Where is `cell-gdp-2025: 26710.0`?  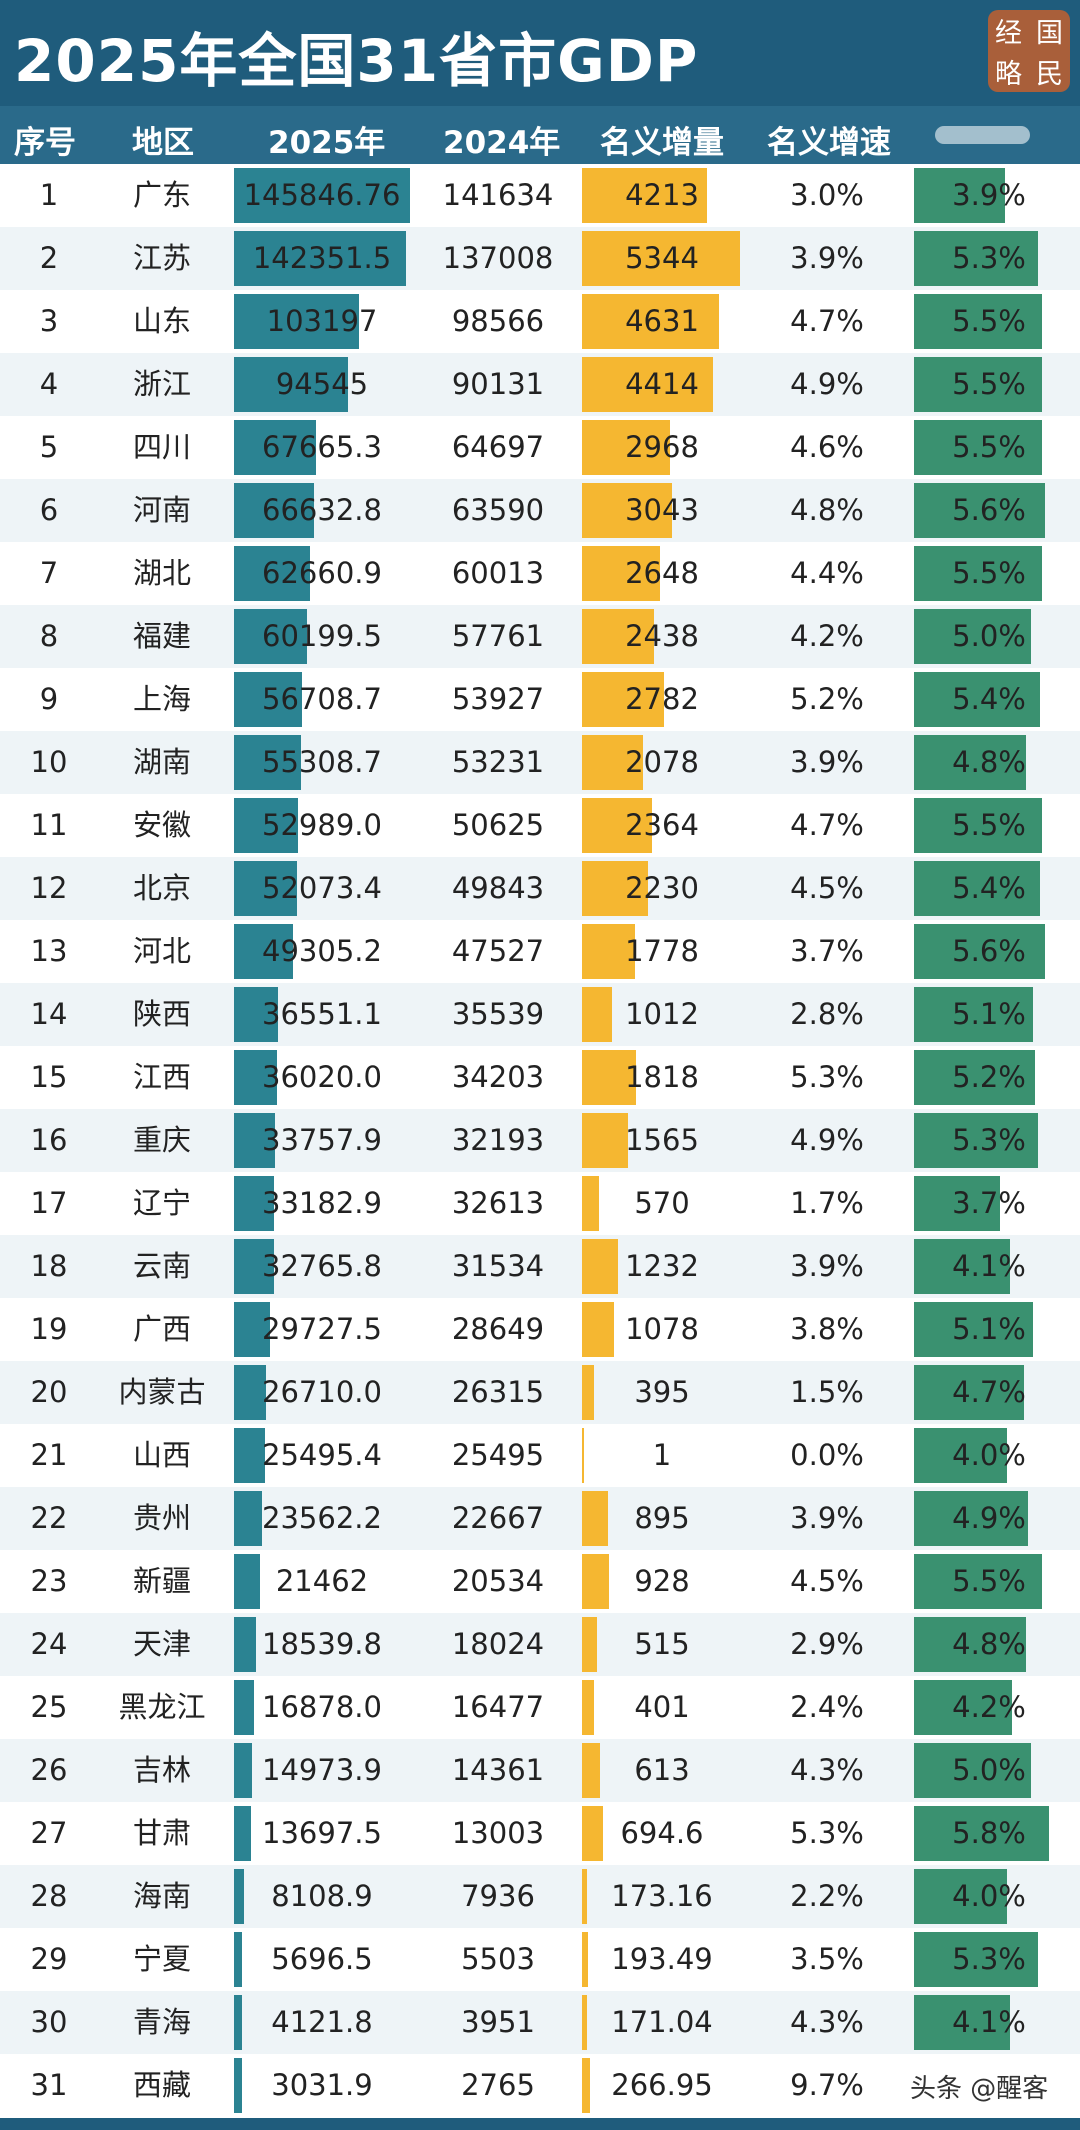
cell-gdp-2025: 26710.0 is located at coordinates (322, 1392).